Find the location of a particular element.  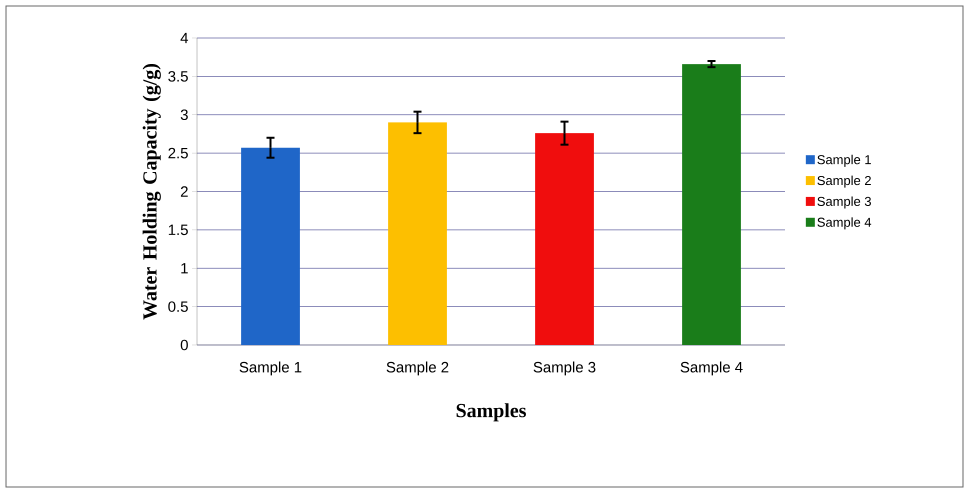

y-axis-title: Water Holding Capacity (g/g) is located at coordinates (151, 192).